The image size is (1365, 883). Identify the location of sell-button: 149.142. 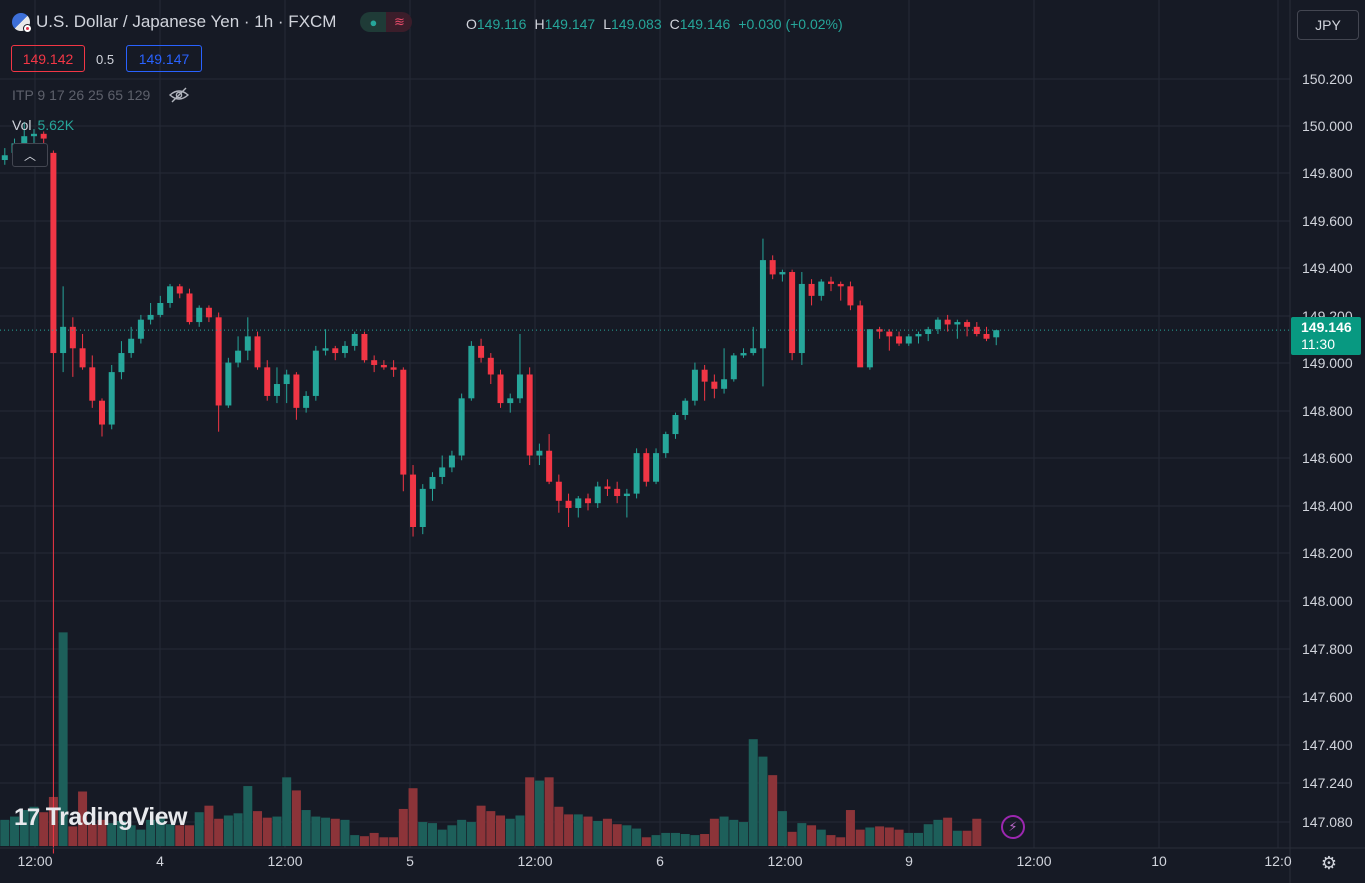
(48, 58).